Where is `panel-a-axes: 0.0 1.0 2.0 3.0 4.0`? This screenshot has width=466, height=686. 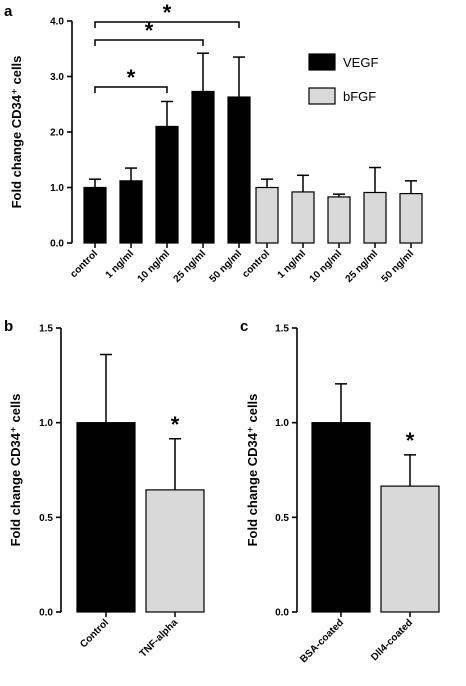
panel-a-axes: 0.0 1.0 2.0 3.0 4.0 is located at coordinates (61, 133).